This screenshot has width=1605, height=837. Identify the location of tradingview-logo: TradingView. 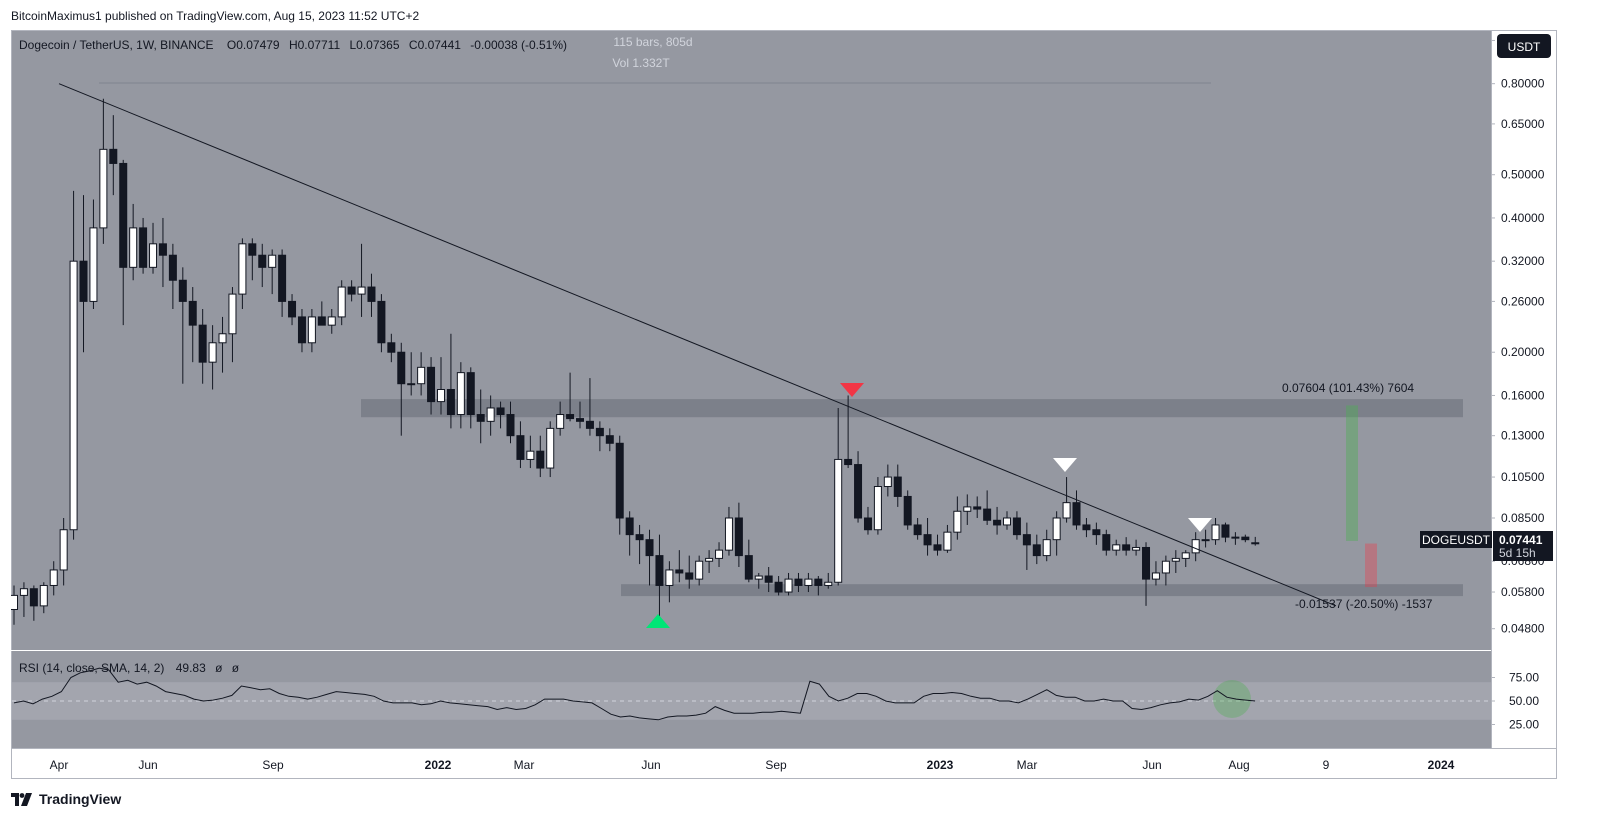
(66, 799).